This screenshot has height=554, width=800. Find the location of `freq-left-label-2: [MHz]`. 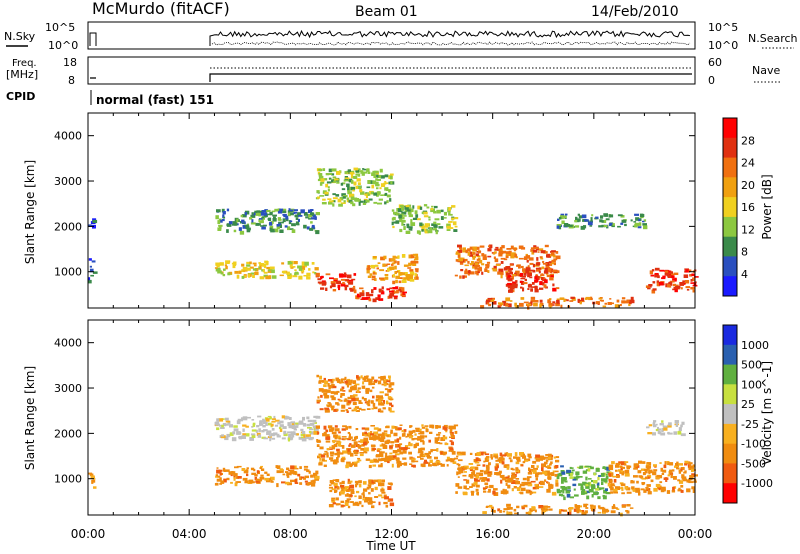

freq-left-label-2: [MHz] is located at coordinates (22, 74).